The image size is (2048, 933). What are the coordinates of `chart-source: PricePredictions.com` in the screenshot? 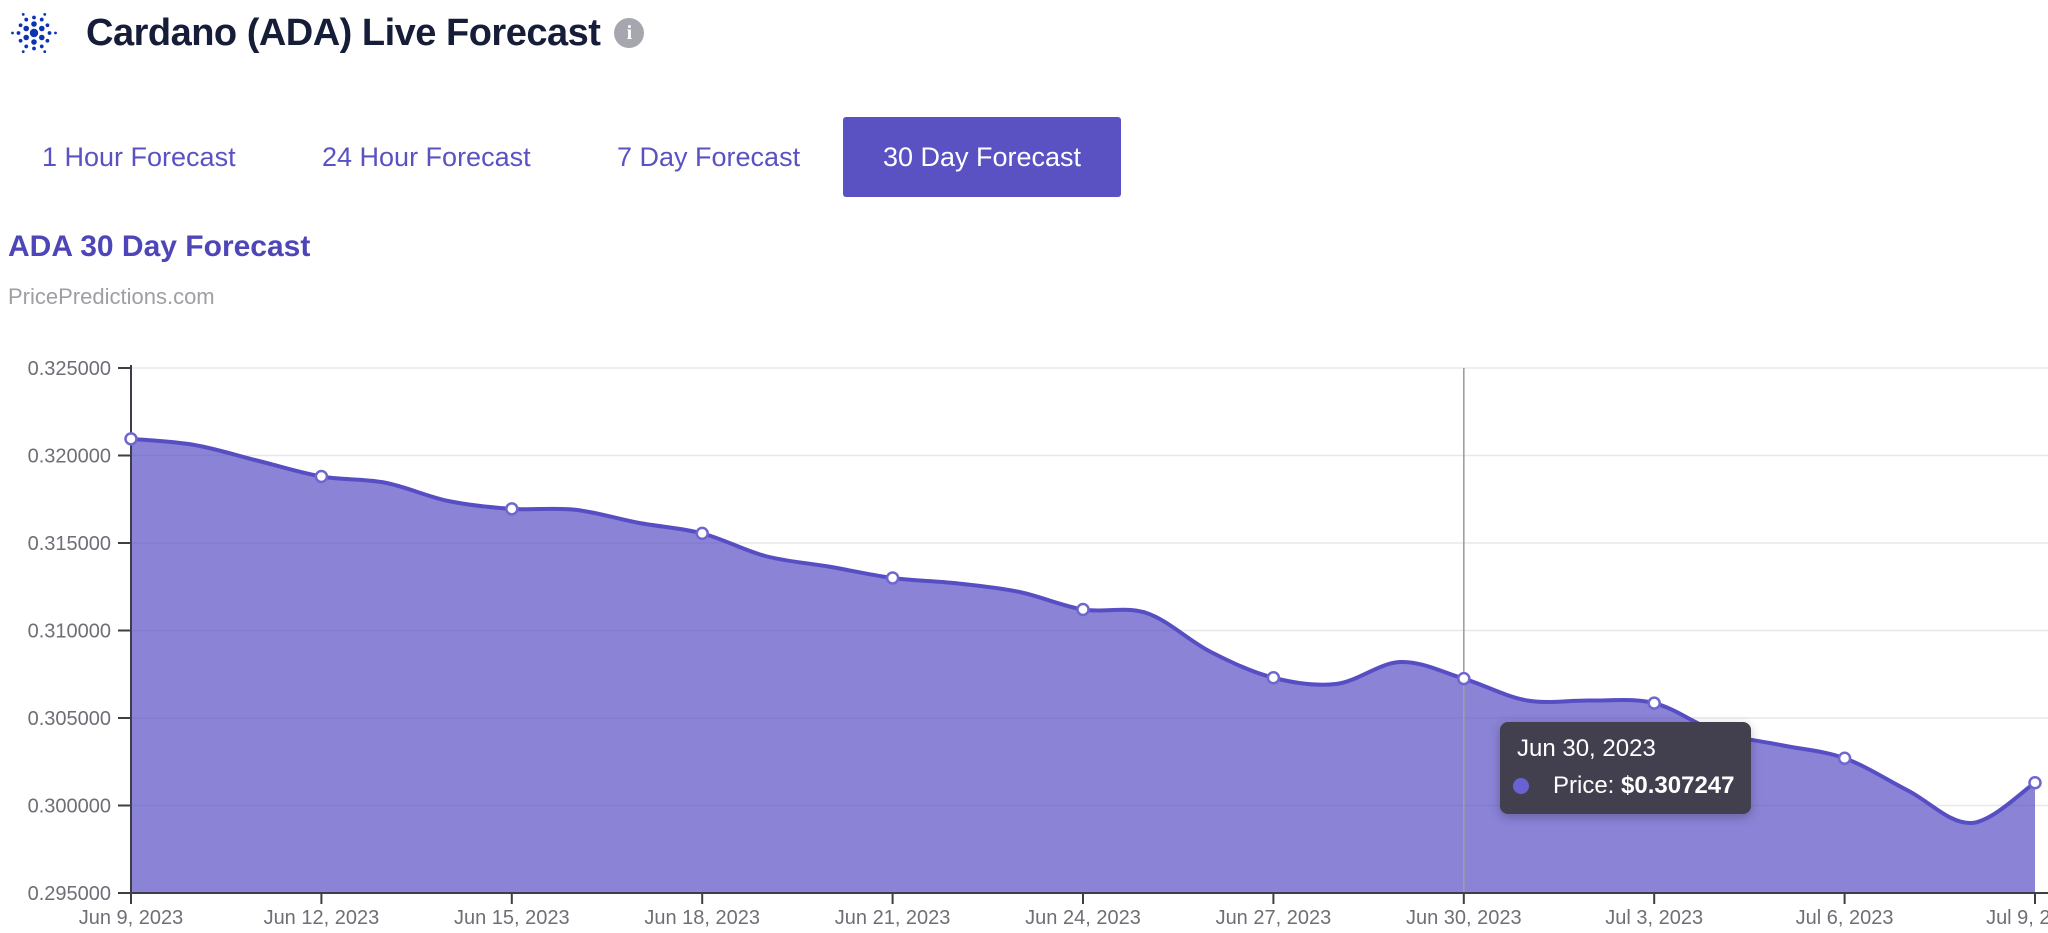 It's located at (111, 296).